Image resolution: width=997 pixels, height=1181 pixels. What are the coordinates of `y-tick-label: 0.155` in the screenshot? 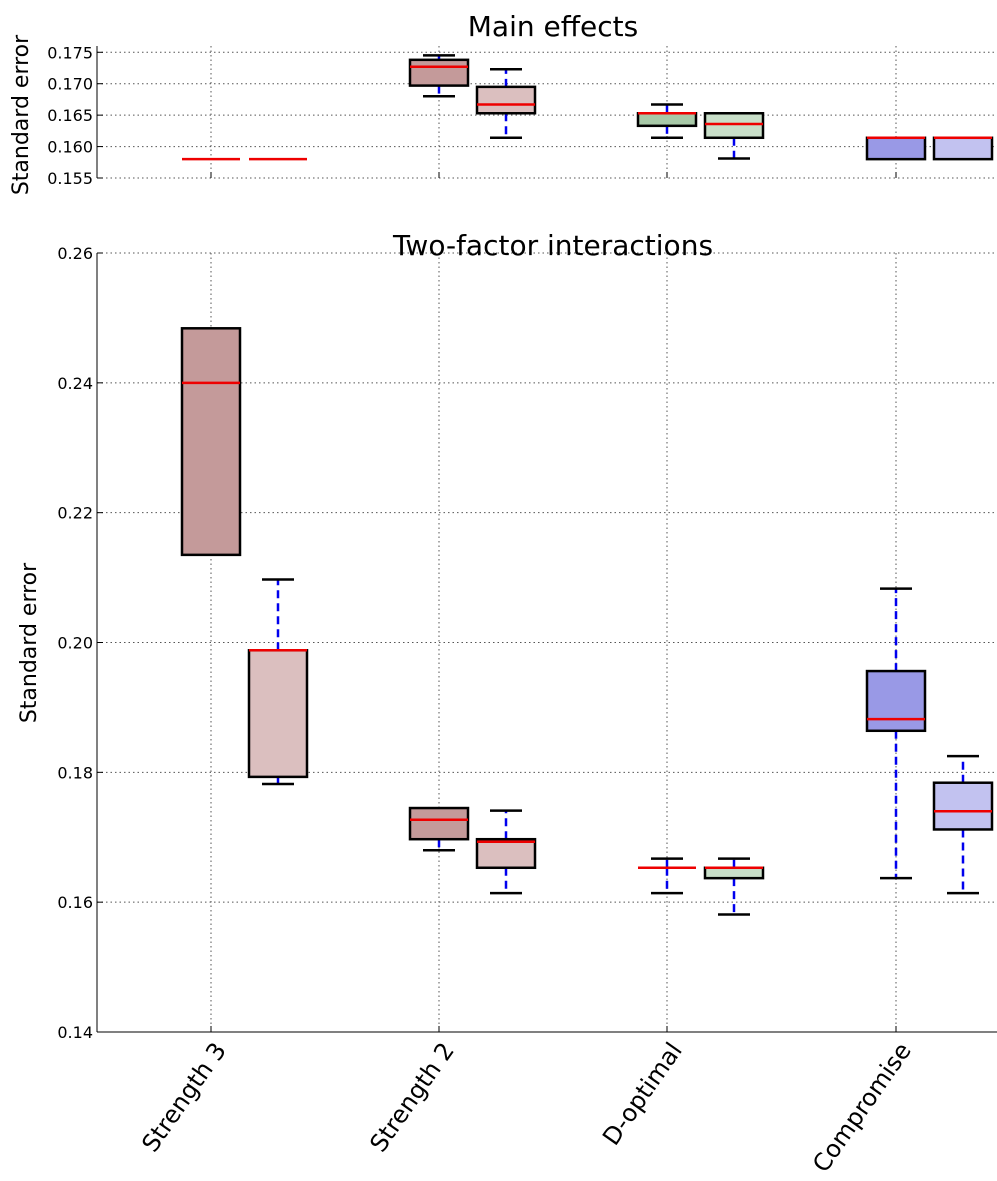 It's located at (70, 178).